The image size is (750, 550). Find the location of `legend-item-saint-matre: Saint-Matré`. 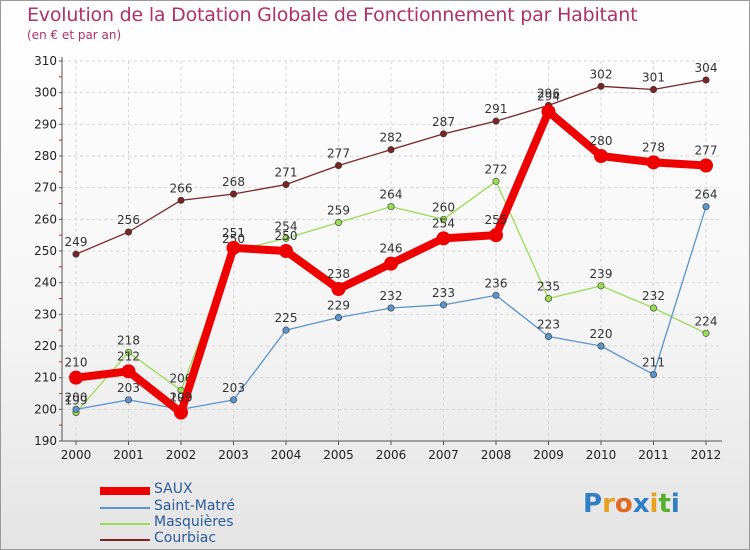

legend-item-saint-matre: Saint-Matré is located at coordinates (210, 507).